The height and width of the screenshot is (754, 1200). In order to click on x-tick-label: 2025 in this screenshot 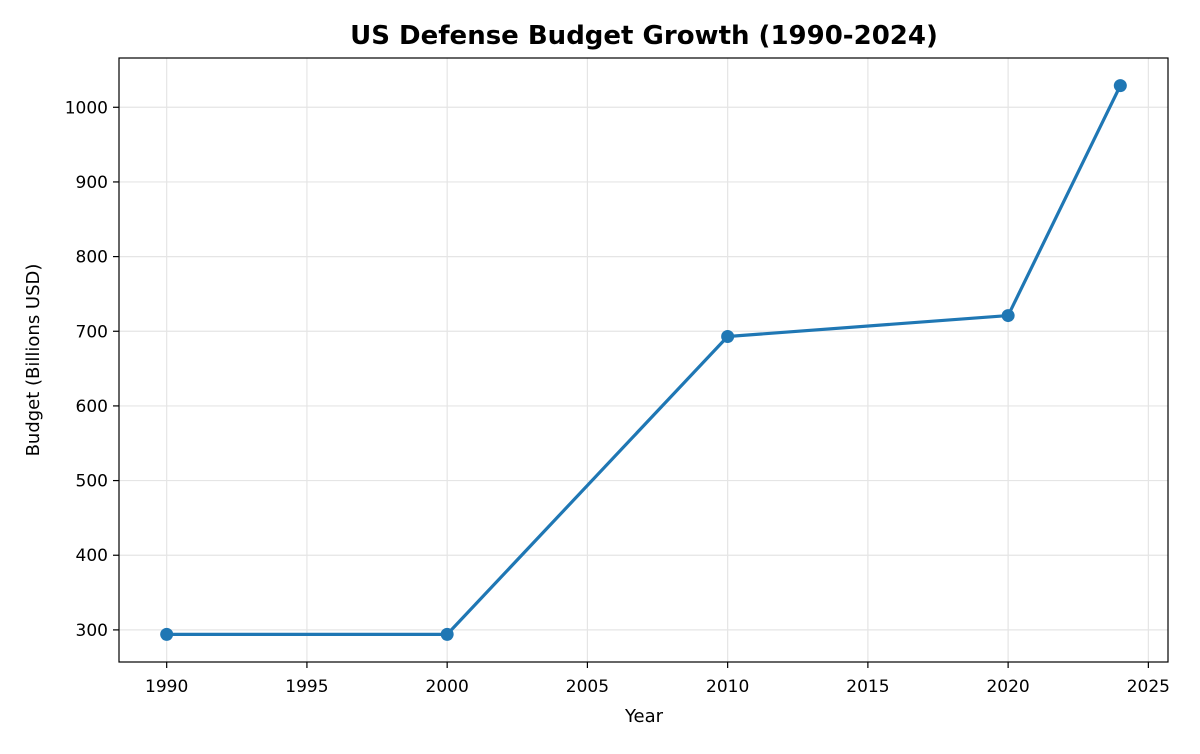, I will do `click(1148, 687)`.